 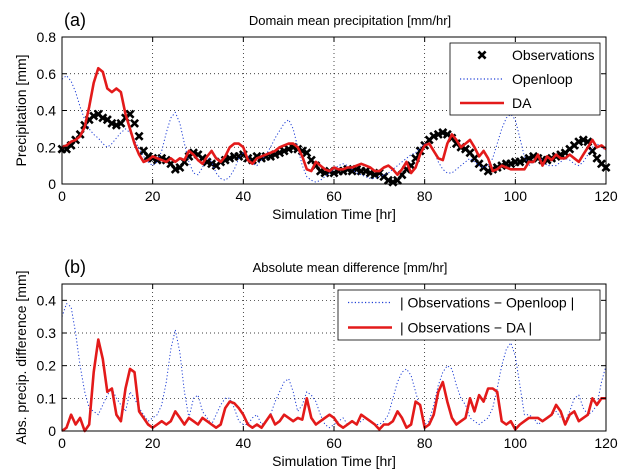 I want to click on legend-label: DA, so click(x=522, y=103).